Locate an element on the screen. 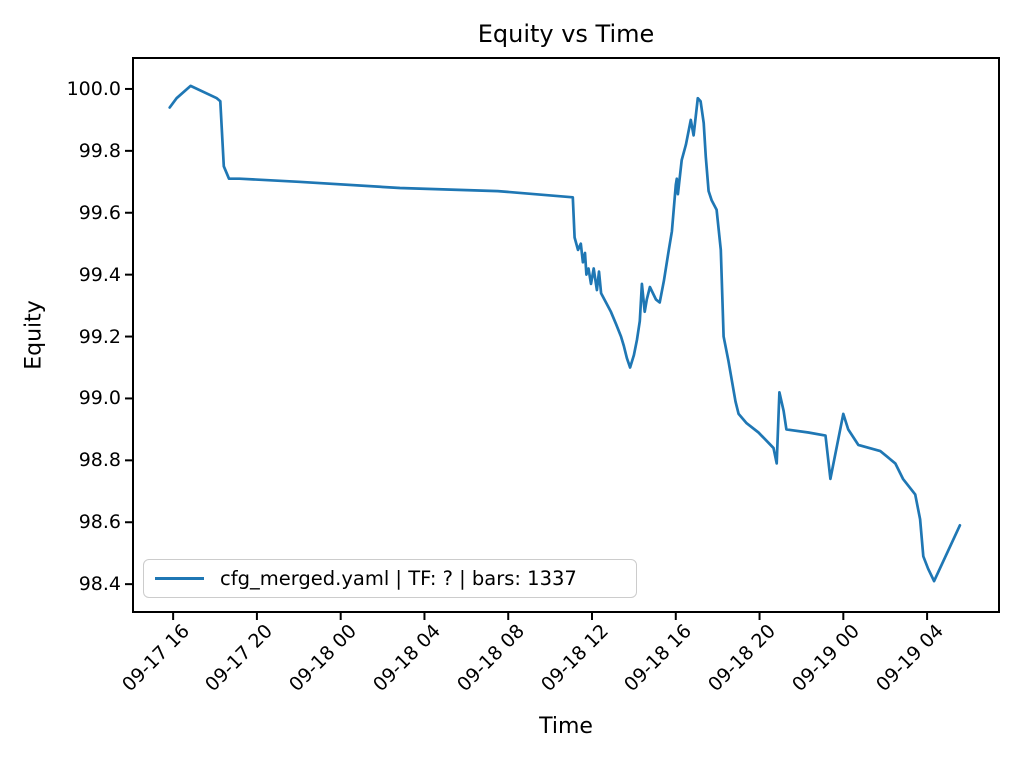  chart-title: Equity vs Time is located at coordinates (566, 34).